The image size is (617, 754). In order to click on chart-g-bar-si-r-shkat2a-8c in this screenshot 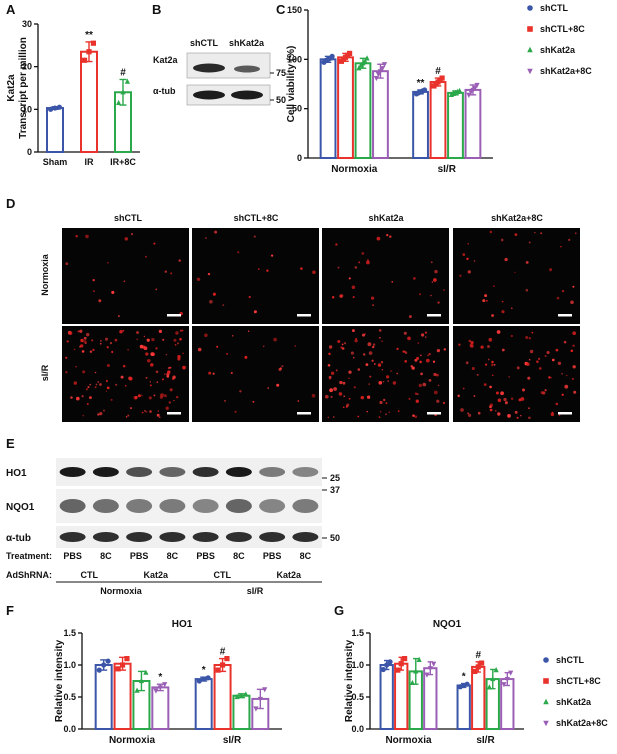, I will do `click(507, 704)`.